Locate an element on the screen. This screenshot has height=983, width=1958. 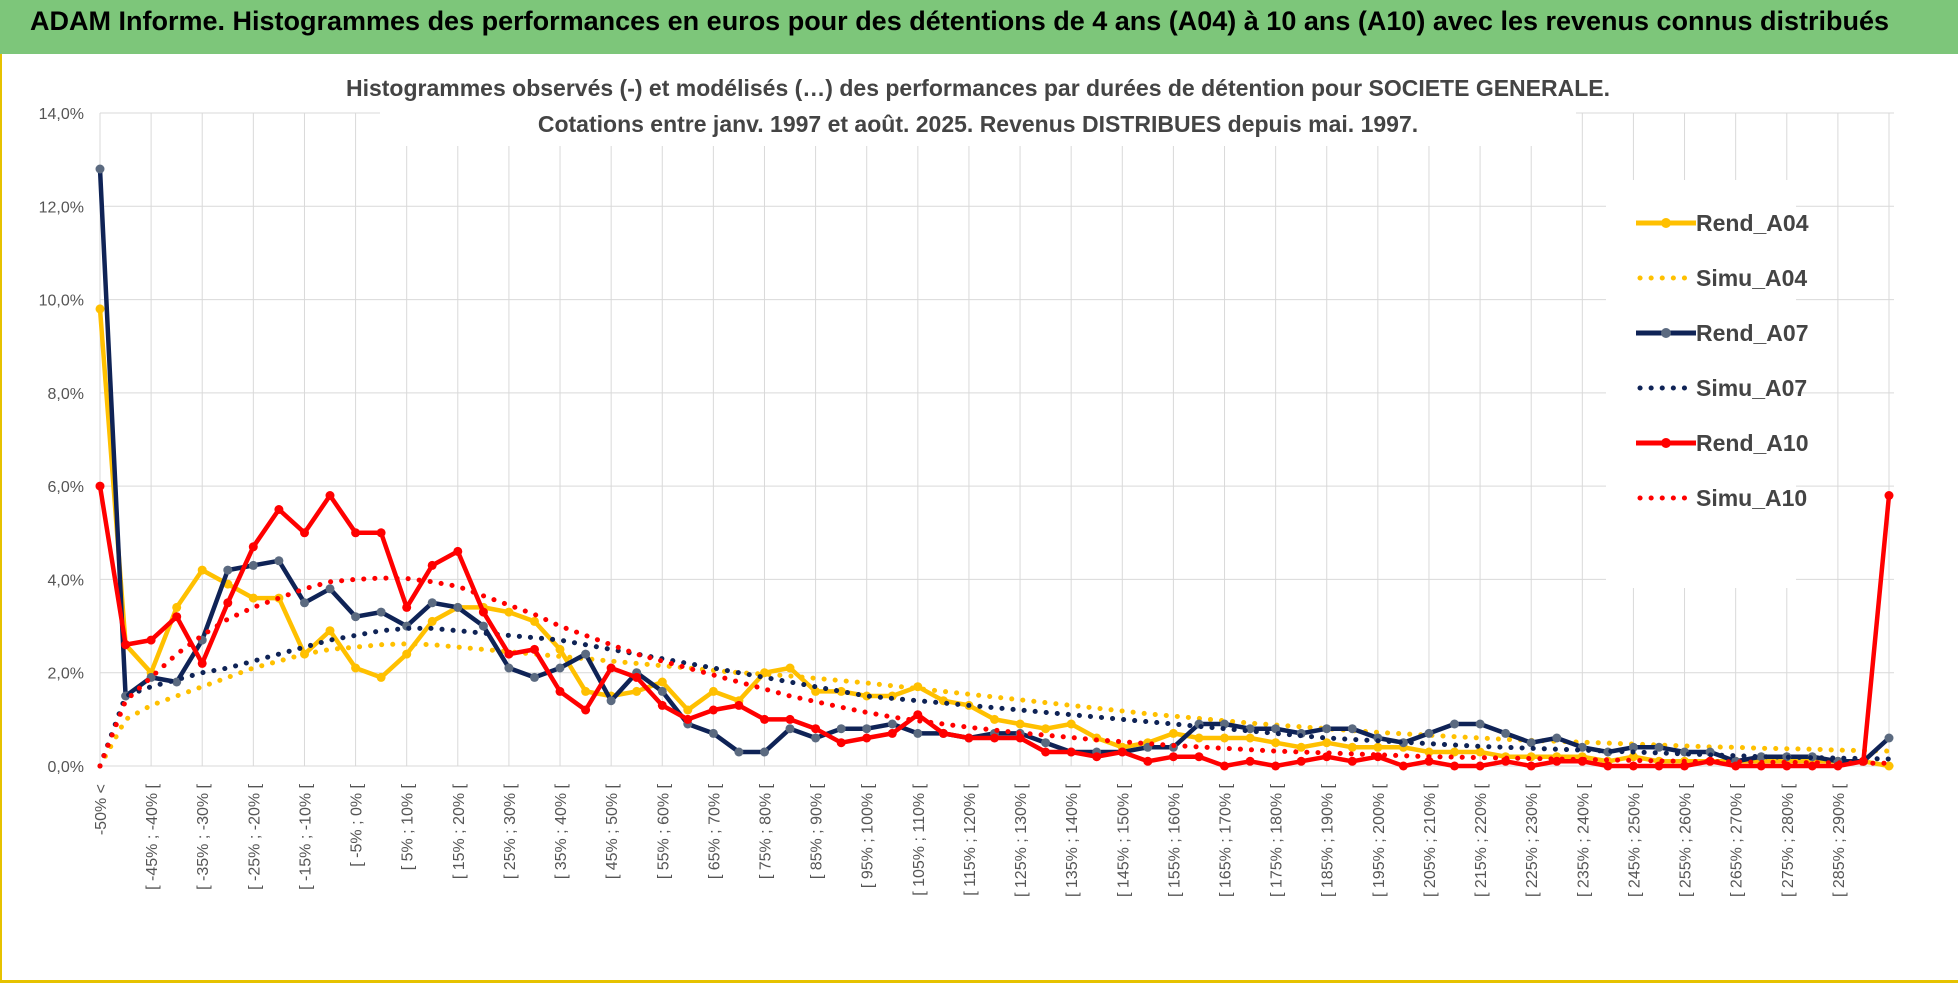
x-tick-label: [ 5% ; 10% [ is located at coordinates (408, 826).